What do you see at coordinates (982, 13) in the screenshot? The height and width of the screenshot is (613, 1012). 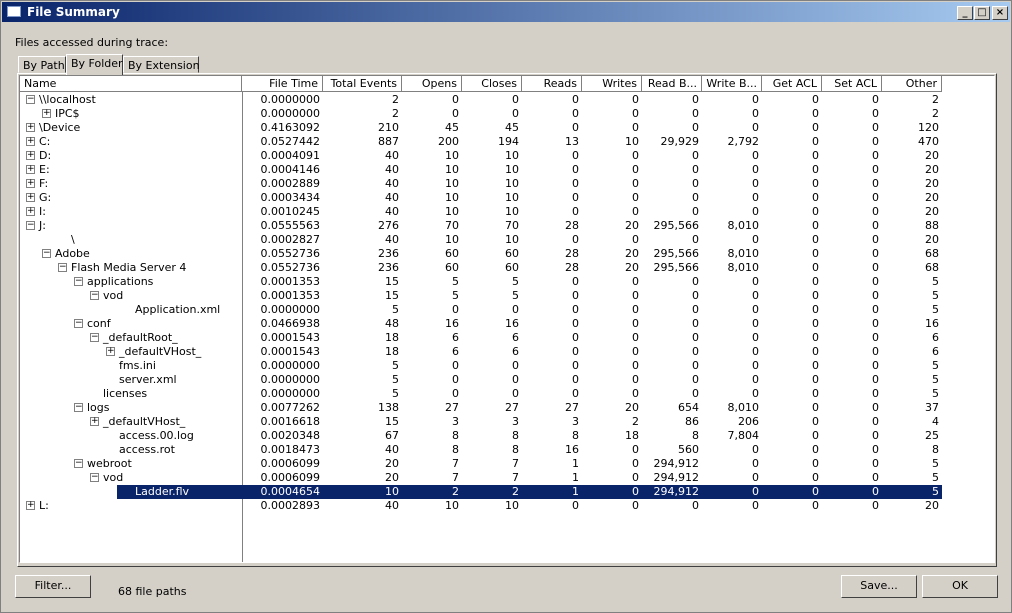 I see `maximize-button: □` at bounding box center [982, 13].